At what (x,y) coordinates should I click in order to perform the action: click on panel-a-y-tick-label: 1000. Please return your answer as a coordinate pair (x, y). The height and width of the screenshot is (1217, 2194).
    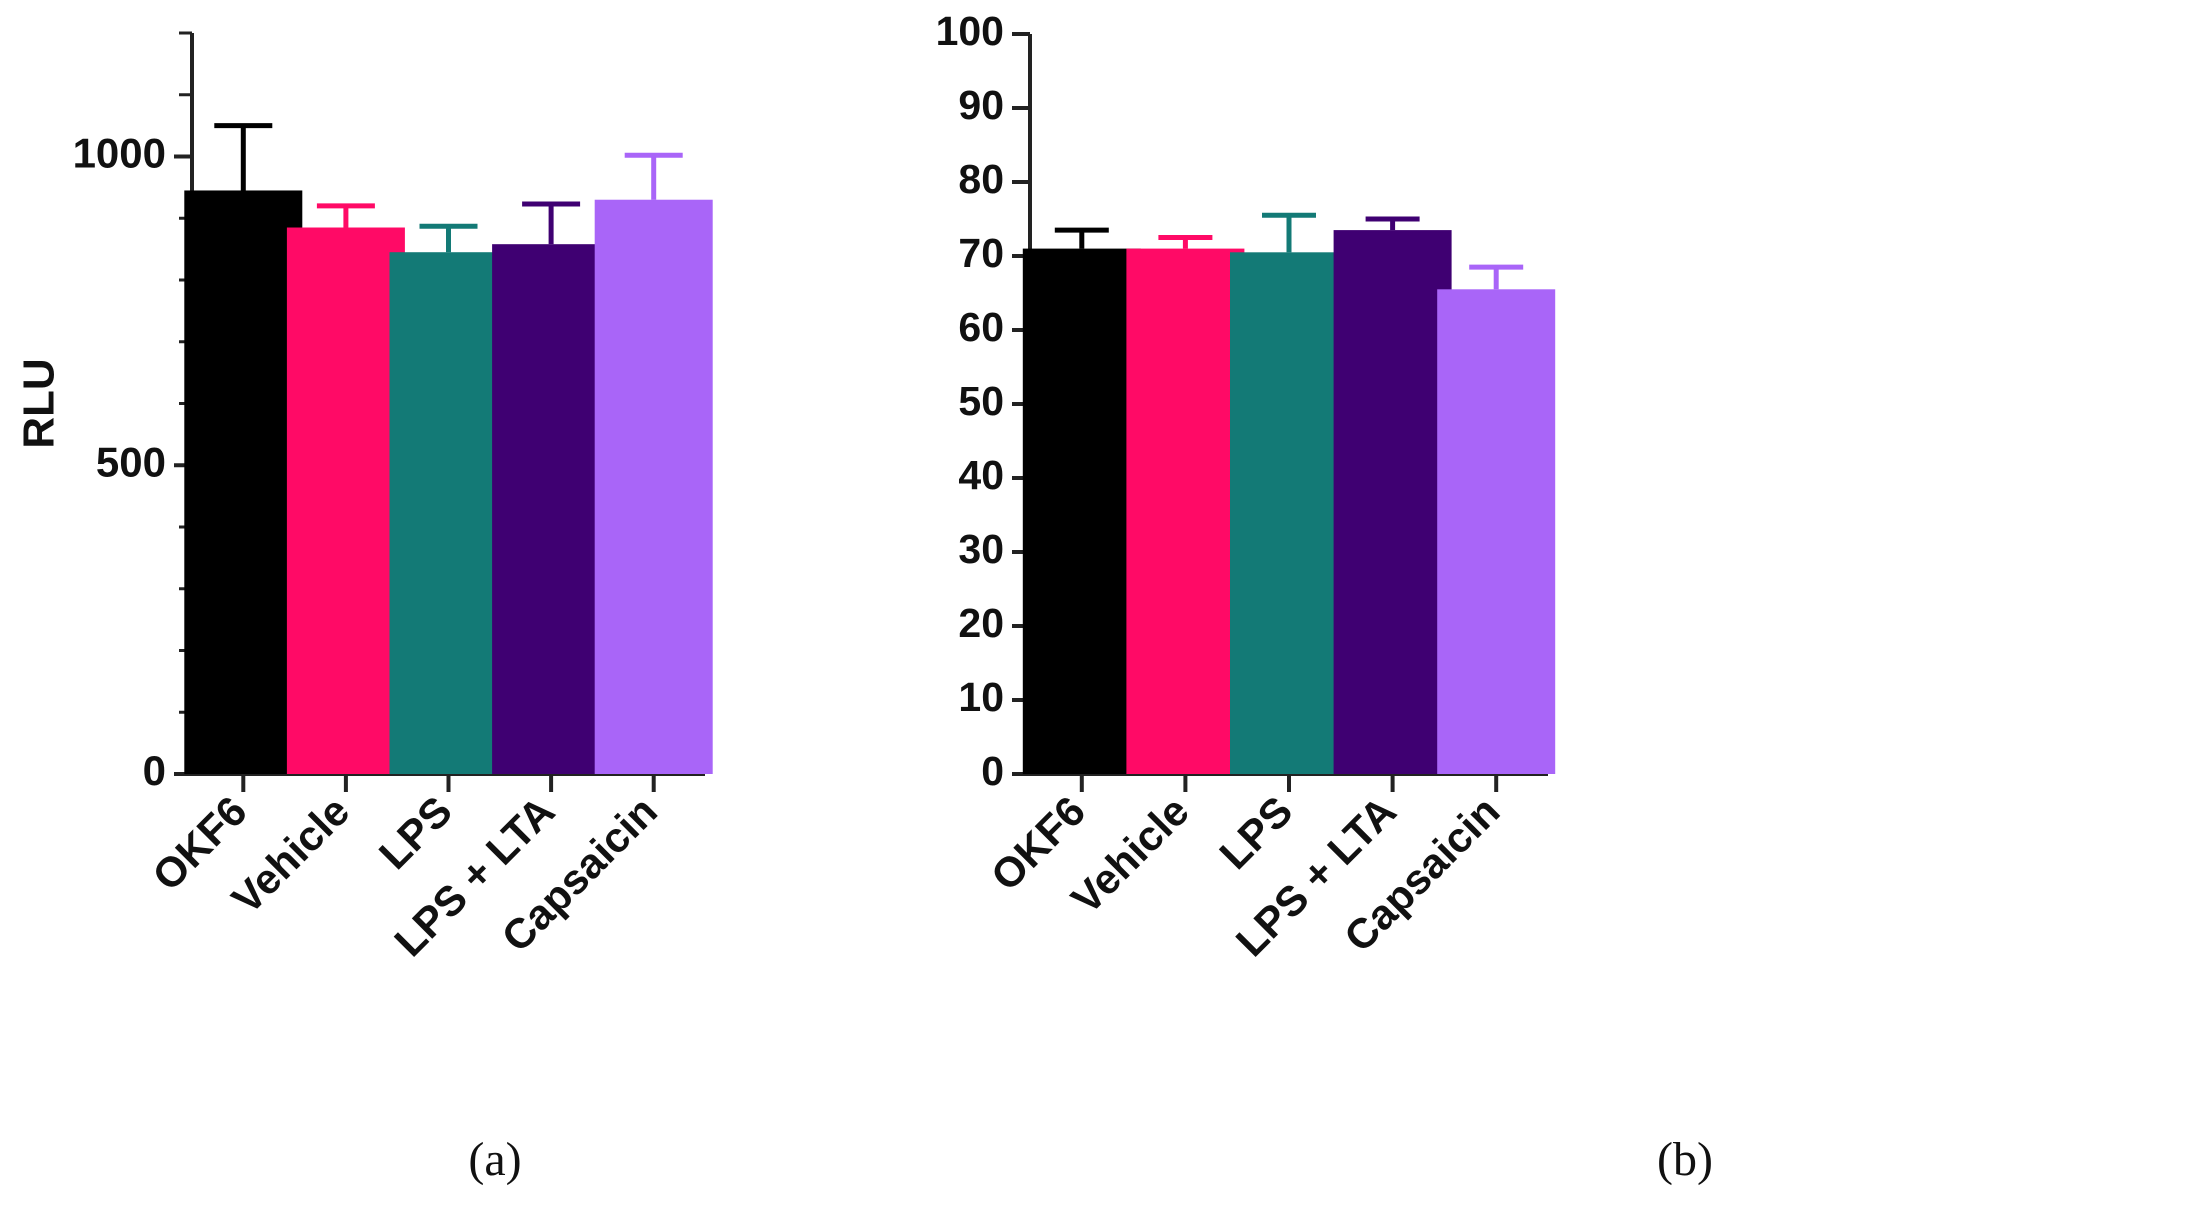
    Looking at the image, I should click on (119, 153).